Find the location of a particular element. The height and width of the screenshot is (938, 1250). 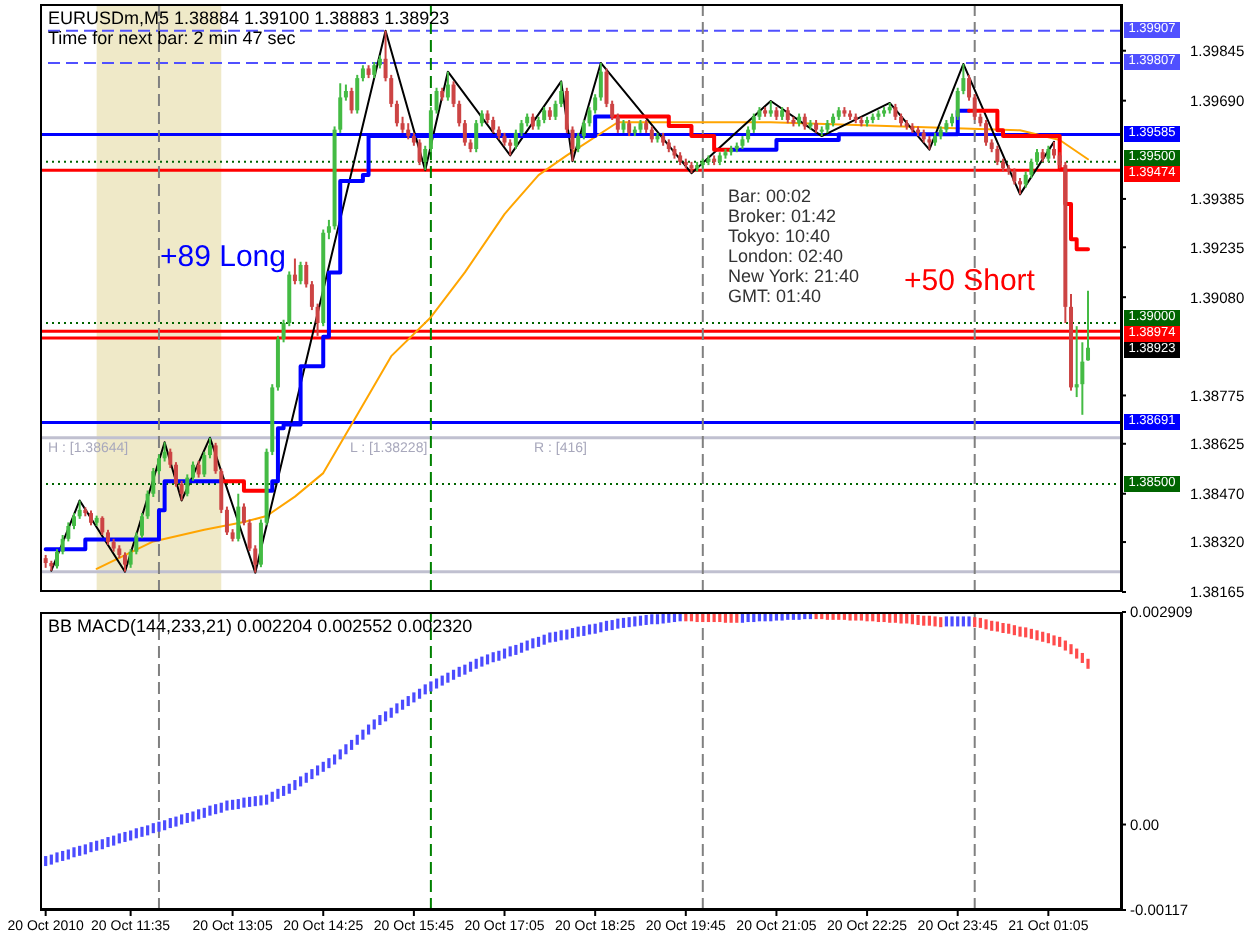

chart-title: EURUSDm,M5 1.38884 1.39100 1.38883 1.38923 is located at coordinates (249, 18).